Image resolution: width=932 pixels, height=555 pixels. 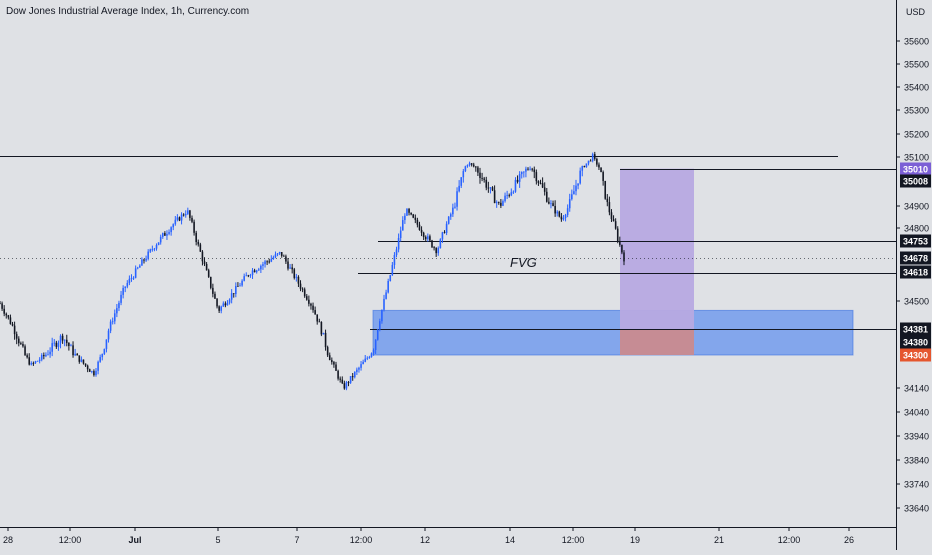 I want to click on time-axis: 28 12:00 Jul 5 7 12:00 12 14 12:00 19 21 12:00 26, so click(x=428, y=536).